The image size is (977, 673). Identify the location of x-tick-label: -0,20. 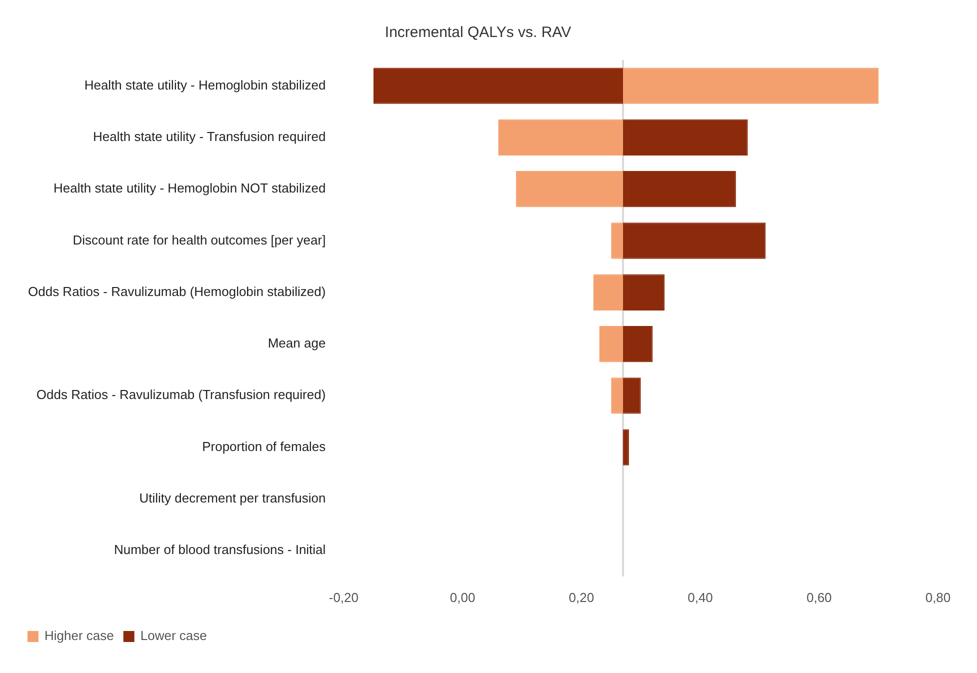
(343, 597).